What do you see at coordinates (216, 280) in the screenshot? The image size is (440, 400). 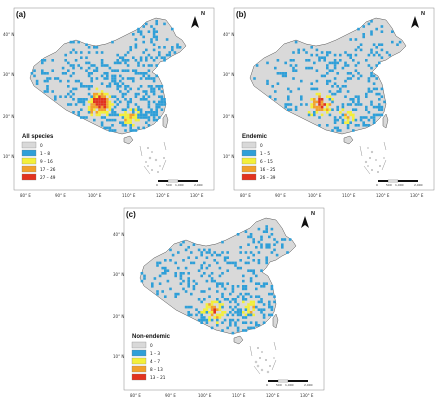 I see `richness-cells` at bounding box center [216, 280].